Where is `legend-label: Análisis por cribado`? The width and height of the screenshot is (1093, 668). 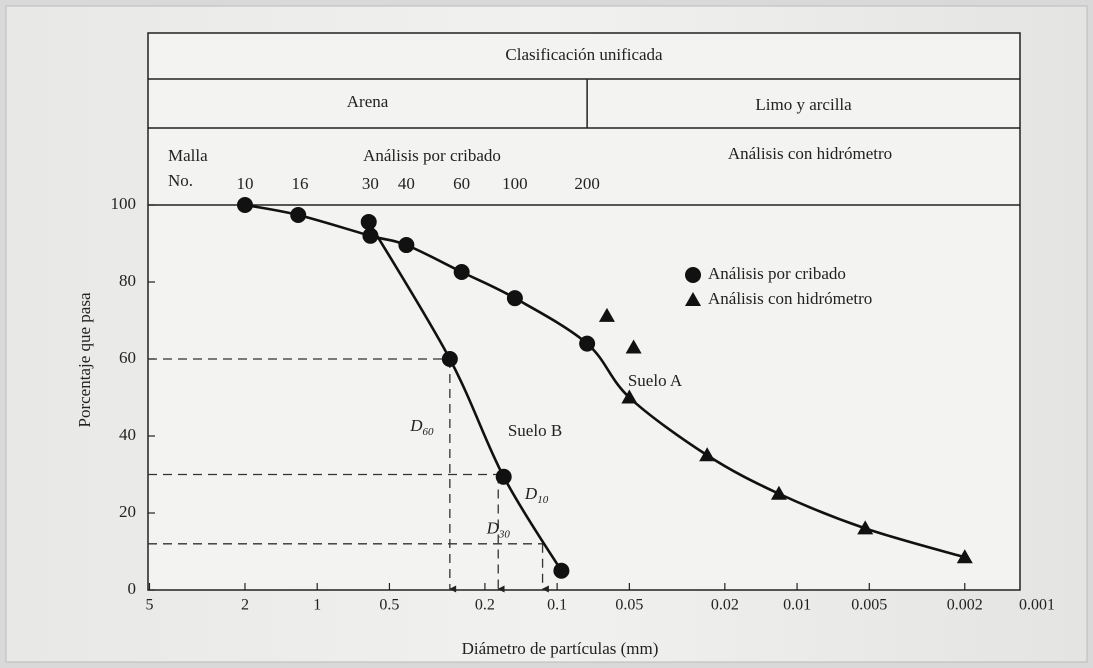 legend-label: Análisis por cribado is located at coordinates (777, 273).